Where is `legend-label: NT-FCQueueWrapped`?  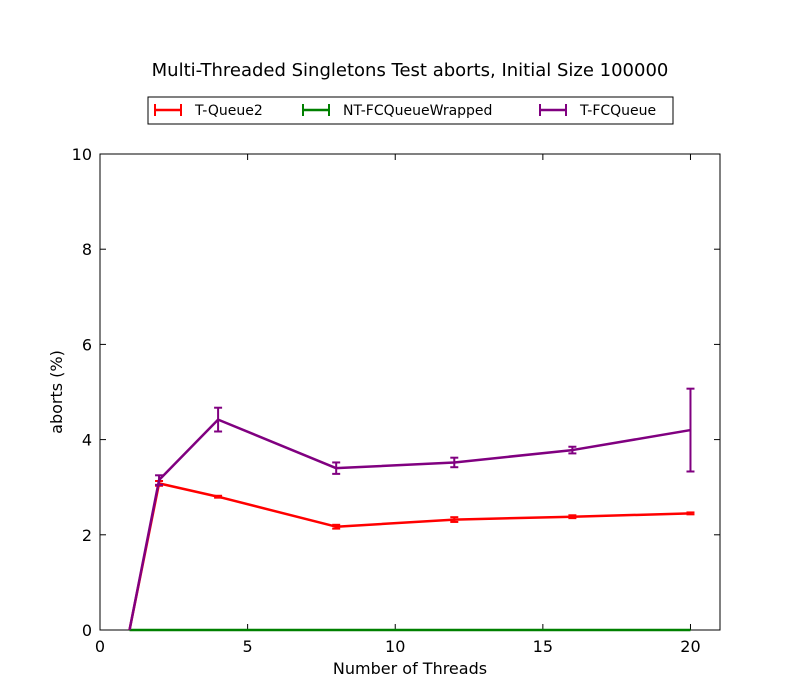
legend-label: NT-FCQueueWrapped is located at coordinates (417, 111).